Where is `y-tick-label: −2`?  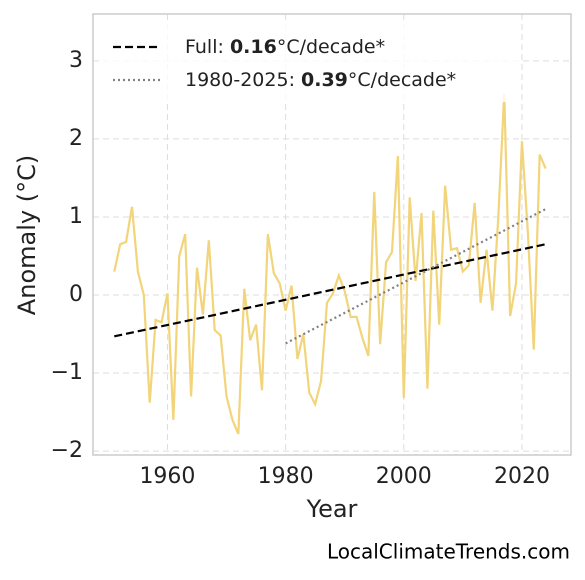 y-tick-label: −2 is located at coordinates (67, 450).